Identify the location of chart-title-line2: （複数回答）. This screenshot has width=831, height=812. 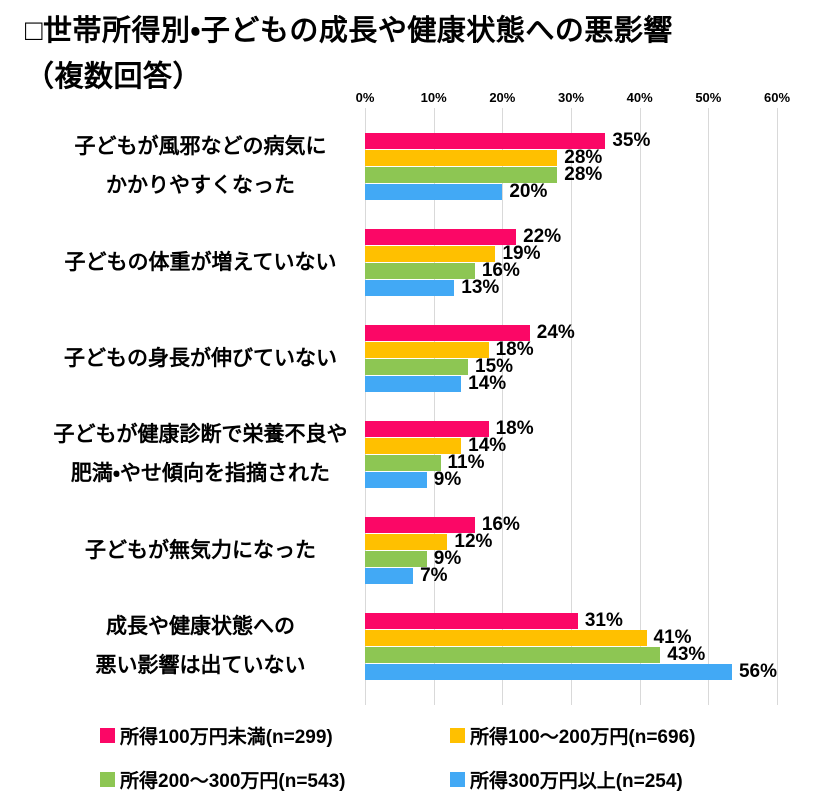
(114, 77).